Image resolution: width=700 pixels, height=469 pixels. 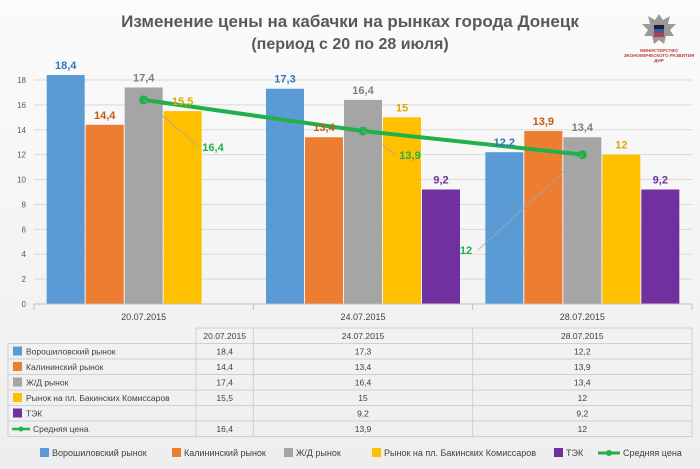 I want to click on average-value-label: 16,4, so click(x=213, y=148).